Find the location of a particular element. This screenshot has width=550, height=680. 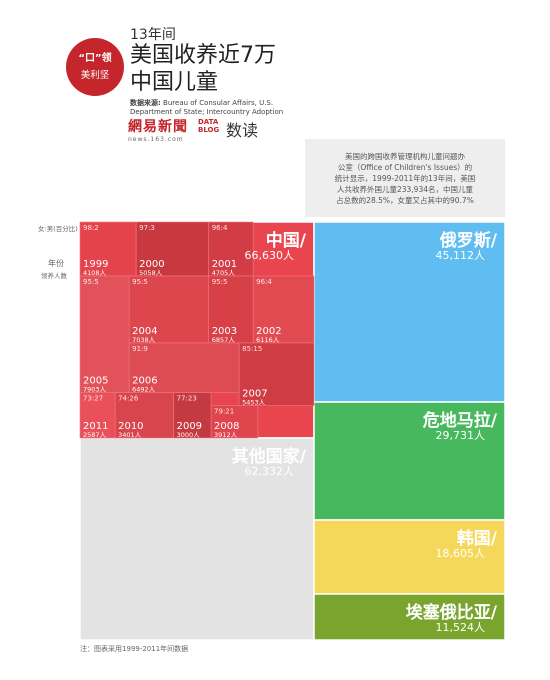

country-name-ethiopia: 埃塞俄比亚/ is located at coordinates (452, 612).